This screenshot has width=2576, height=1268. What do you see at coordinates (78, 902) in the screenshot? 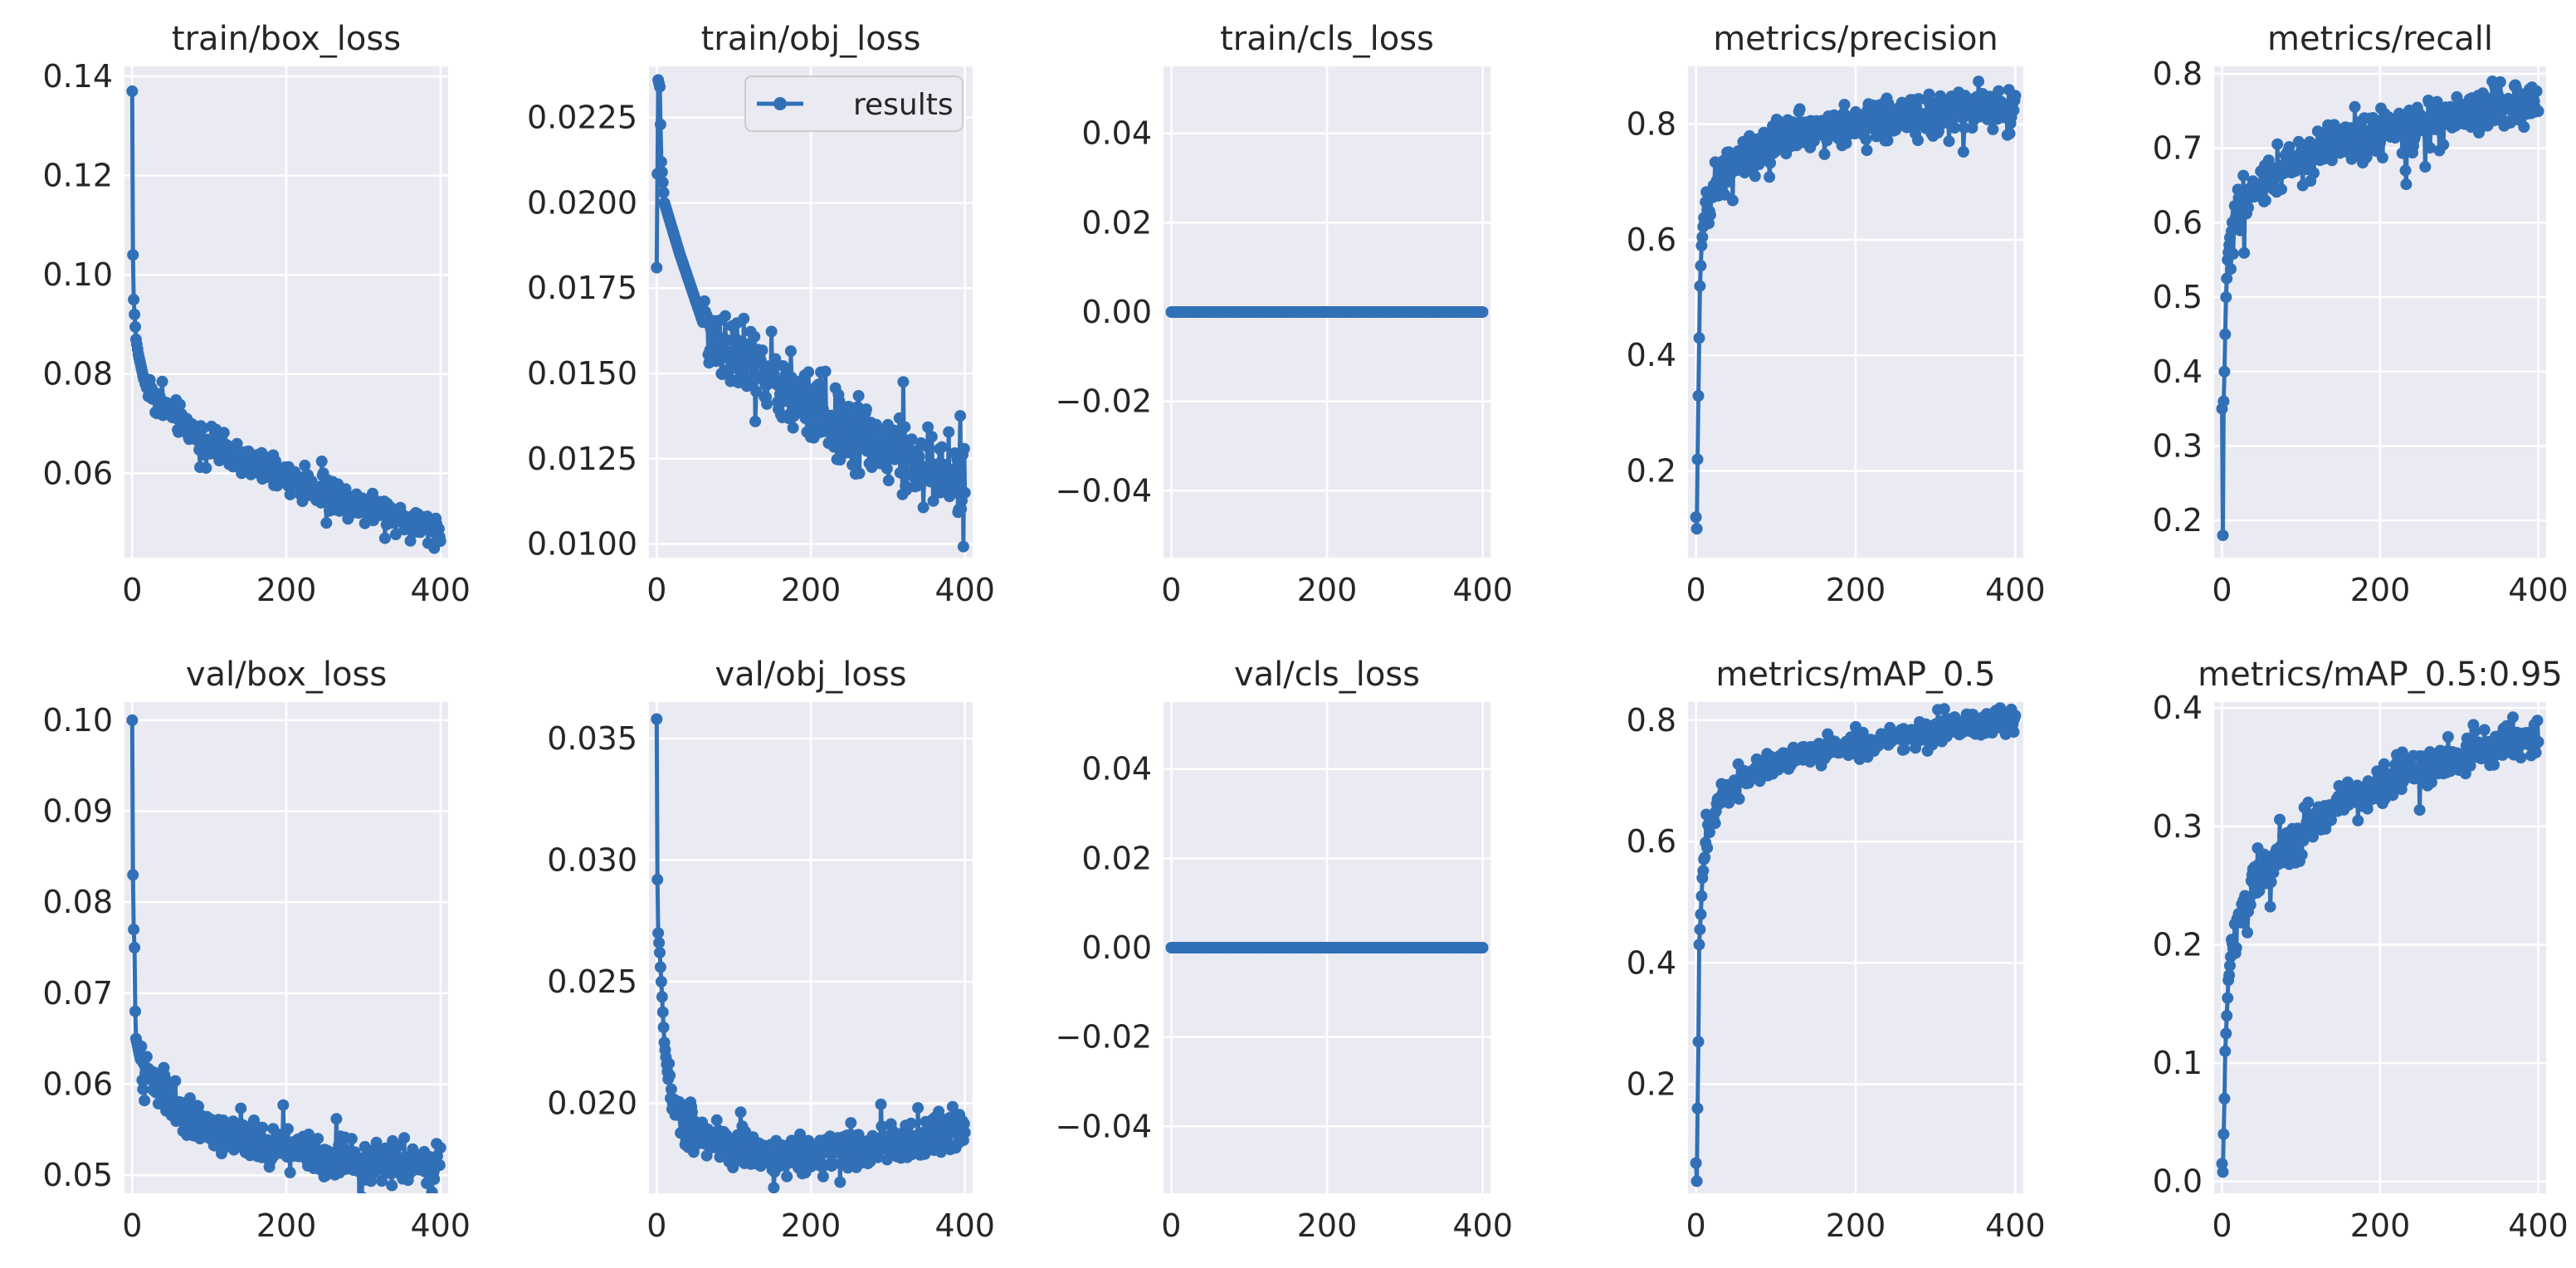
I see `y-tick-label: 0.08` at bounding box center [78, 902].